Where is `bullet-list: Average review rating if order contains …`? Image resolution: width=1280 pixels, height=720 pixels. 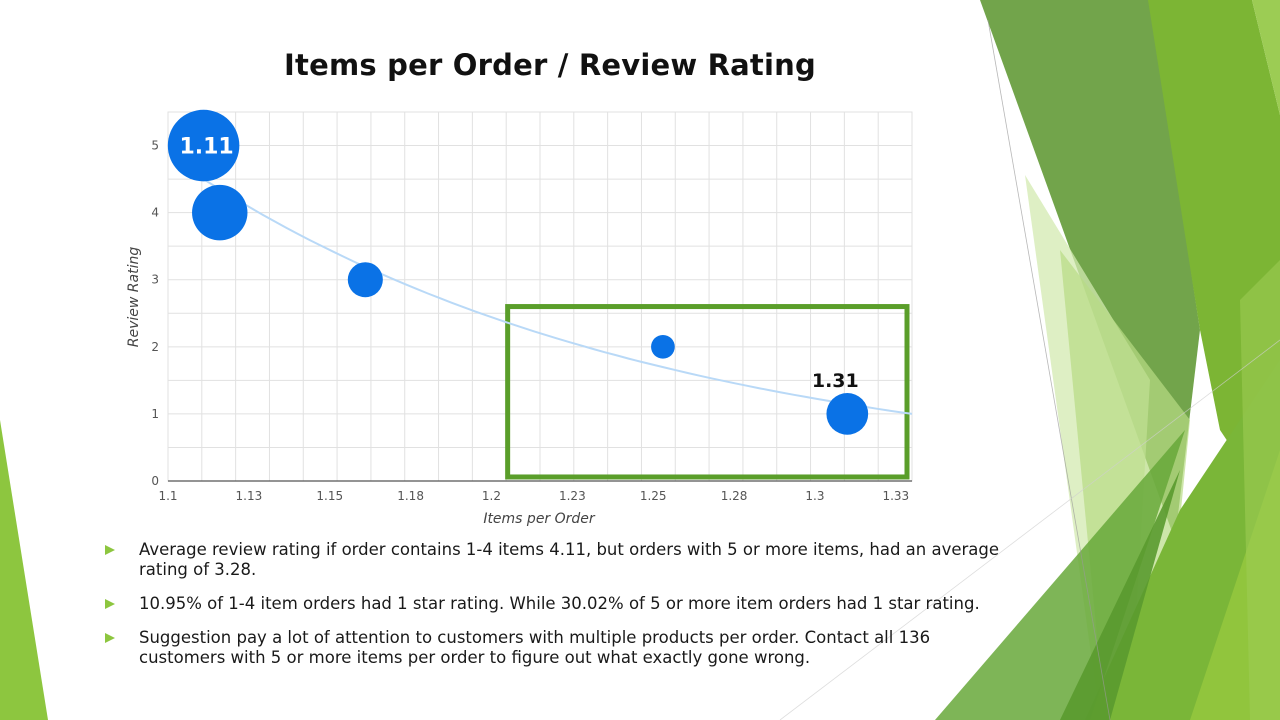 bullet-list: Average review rating if order contains … is located at coordinates (556, 611).